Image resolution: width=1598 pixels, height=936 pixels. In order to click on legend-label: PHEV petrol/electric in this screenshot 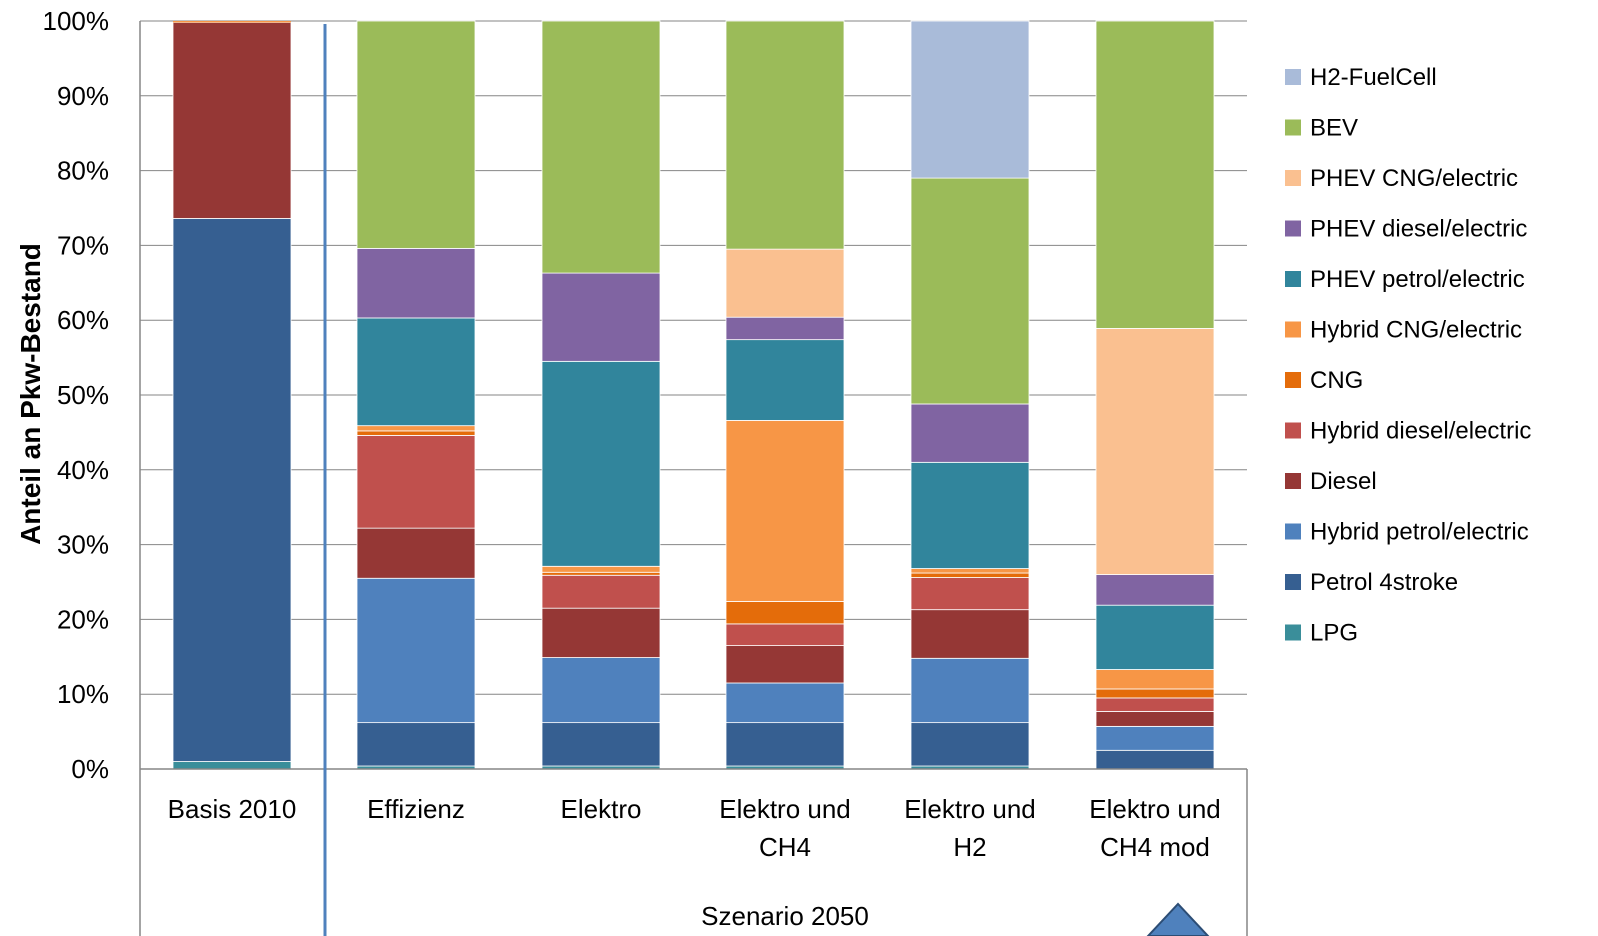, I will do `click(1417, 279)`.